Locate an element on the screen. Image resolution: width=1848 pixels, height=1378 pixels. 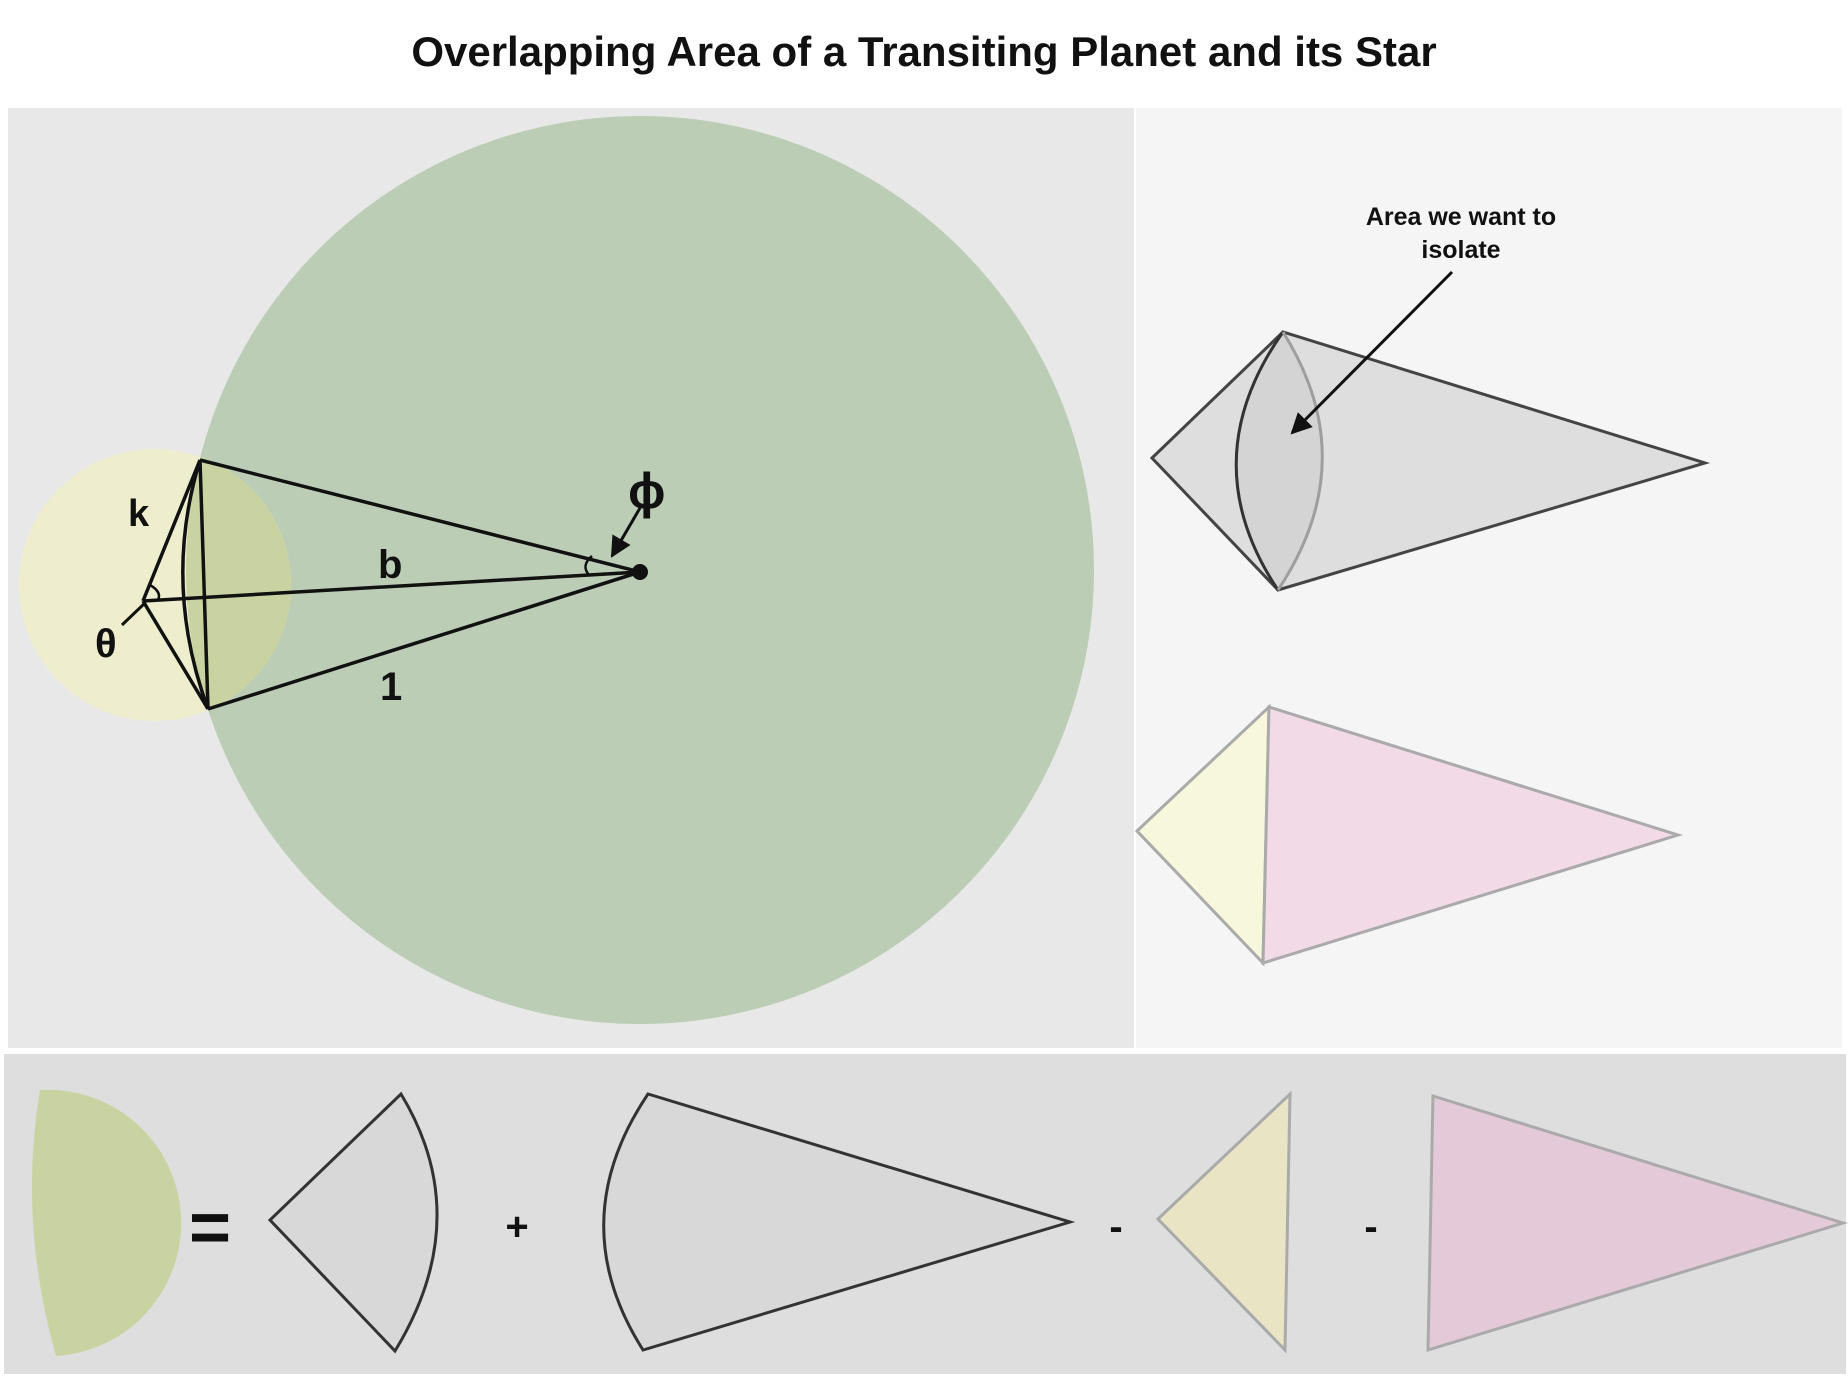
theta-arc is located at coordinates (155, 592).